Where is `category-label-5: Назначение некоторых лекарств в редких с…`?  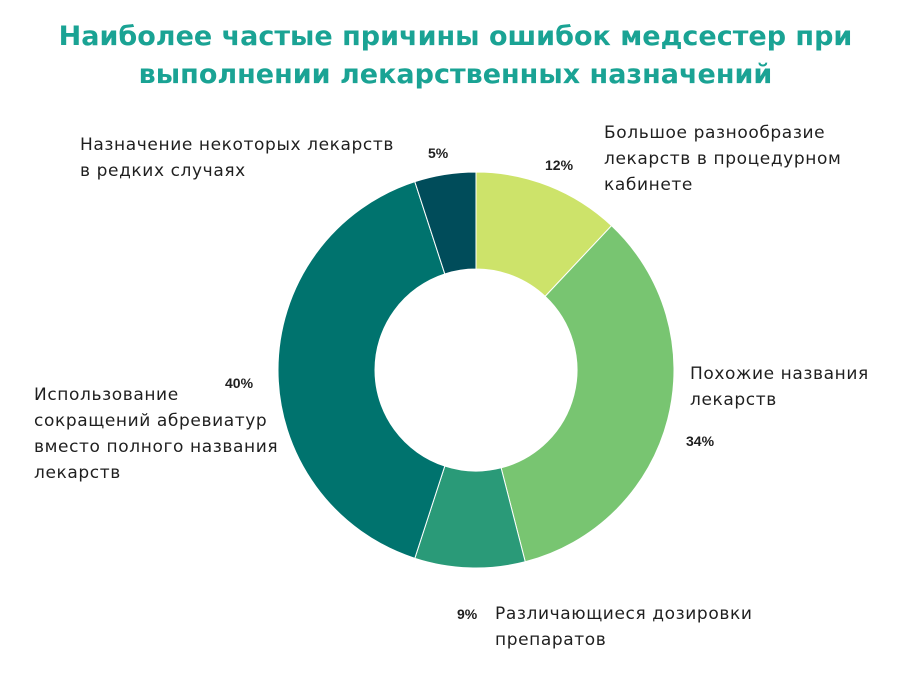
category-label-5: Назначение некоторых лекарств в редких с… is located at coordinates (237, 158).